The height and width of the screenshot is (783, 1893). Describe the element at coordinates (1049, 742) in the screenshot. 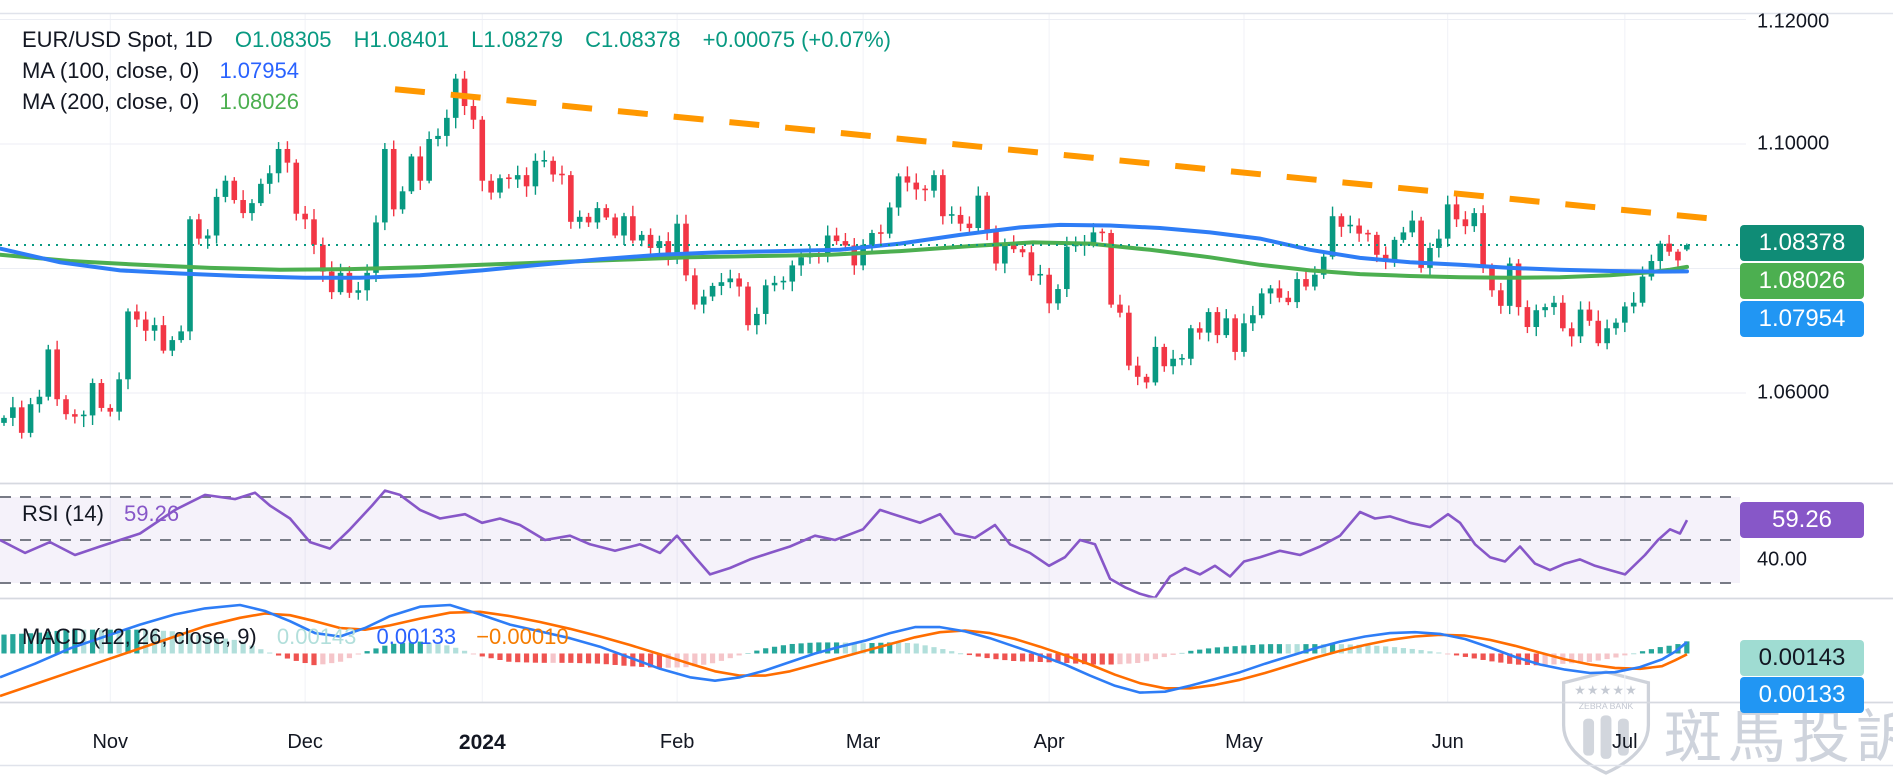

I see `x-axis-label-apr: Apr` at that location.